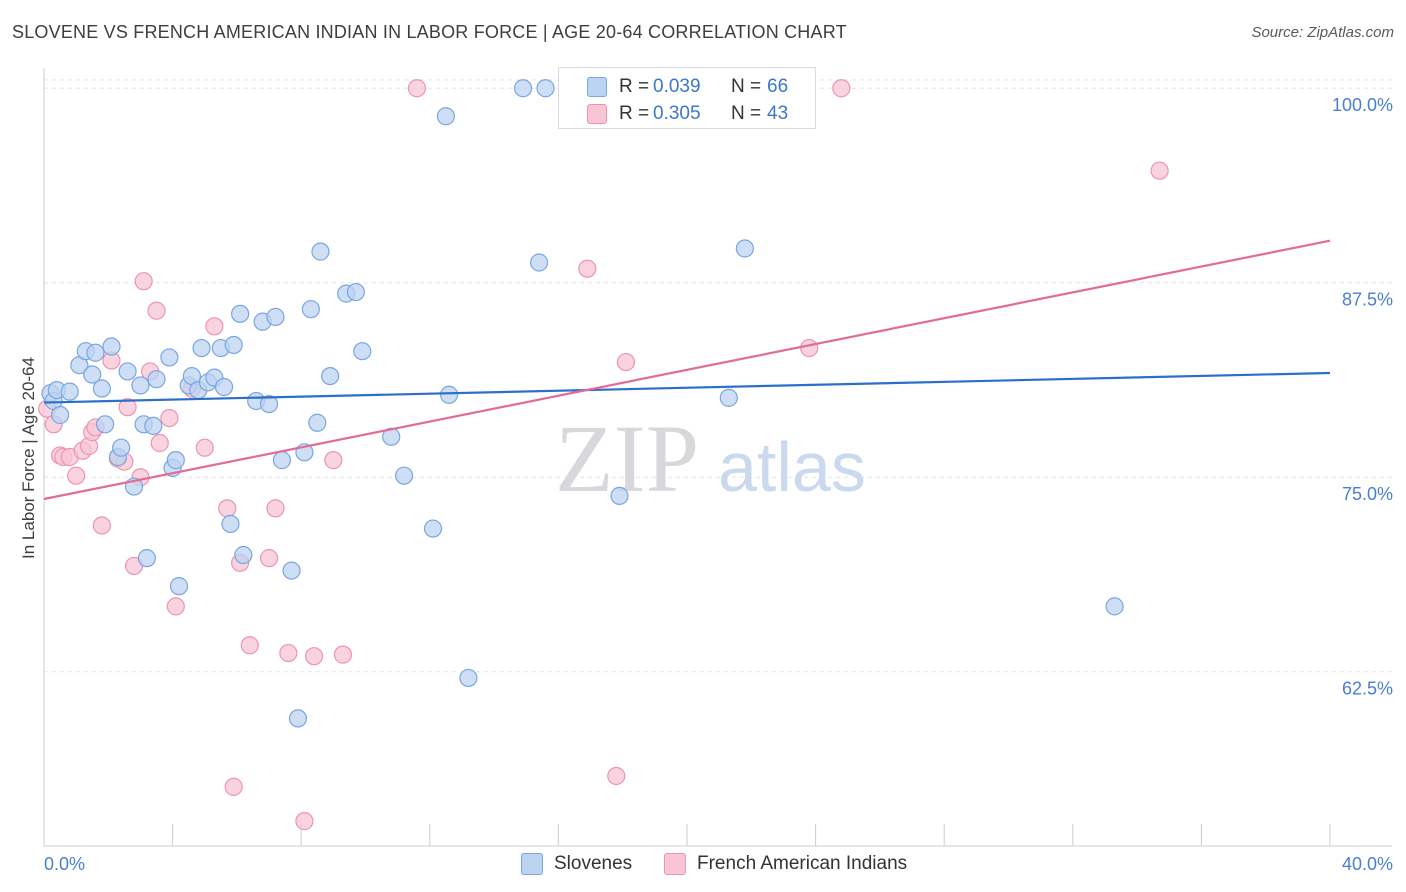 This screenshot has height=892, width=1406. What do you see at coordinates (792, 467) in the screenshot?
I see `watermark-atlas: atlas` at bounding box center [792, 467].